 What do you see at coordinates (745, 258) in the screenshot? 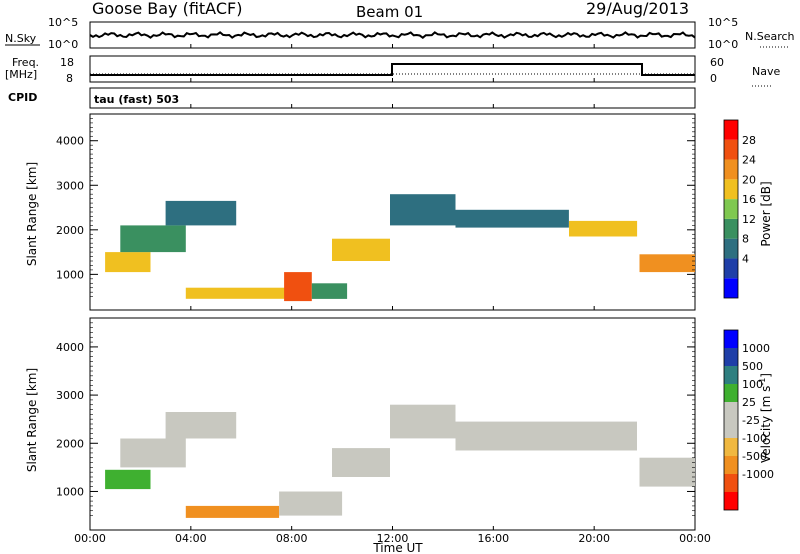
I see `colorbar-tick-label: 4` at bounding box center [745, 258].